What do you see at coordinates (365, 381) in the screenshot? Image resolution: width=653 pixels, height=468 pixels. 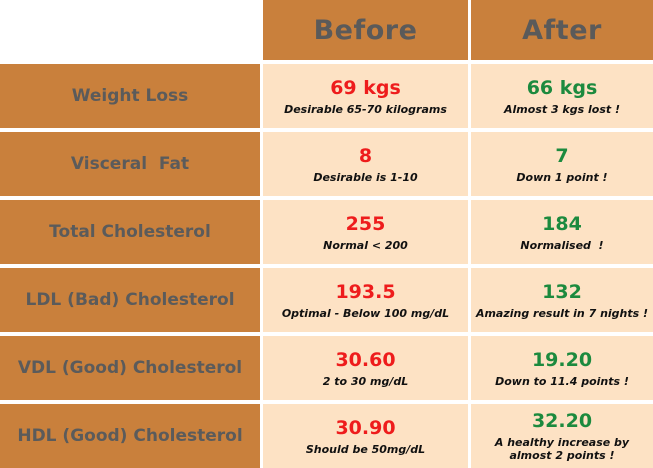 I see `before-note: 2 to 30 mg/dL` at bounding box center [365, 381].